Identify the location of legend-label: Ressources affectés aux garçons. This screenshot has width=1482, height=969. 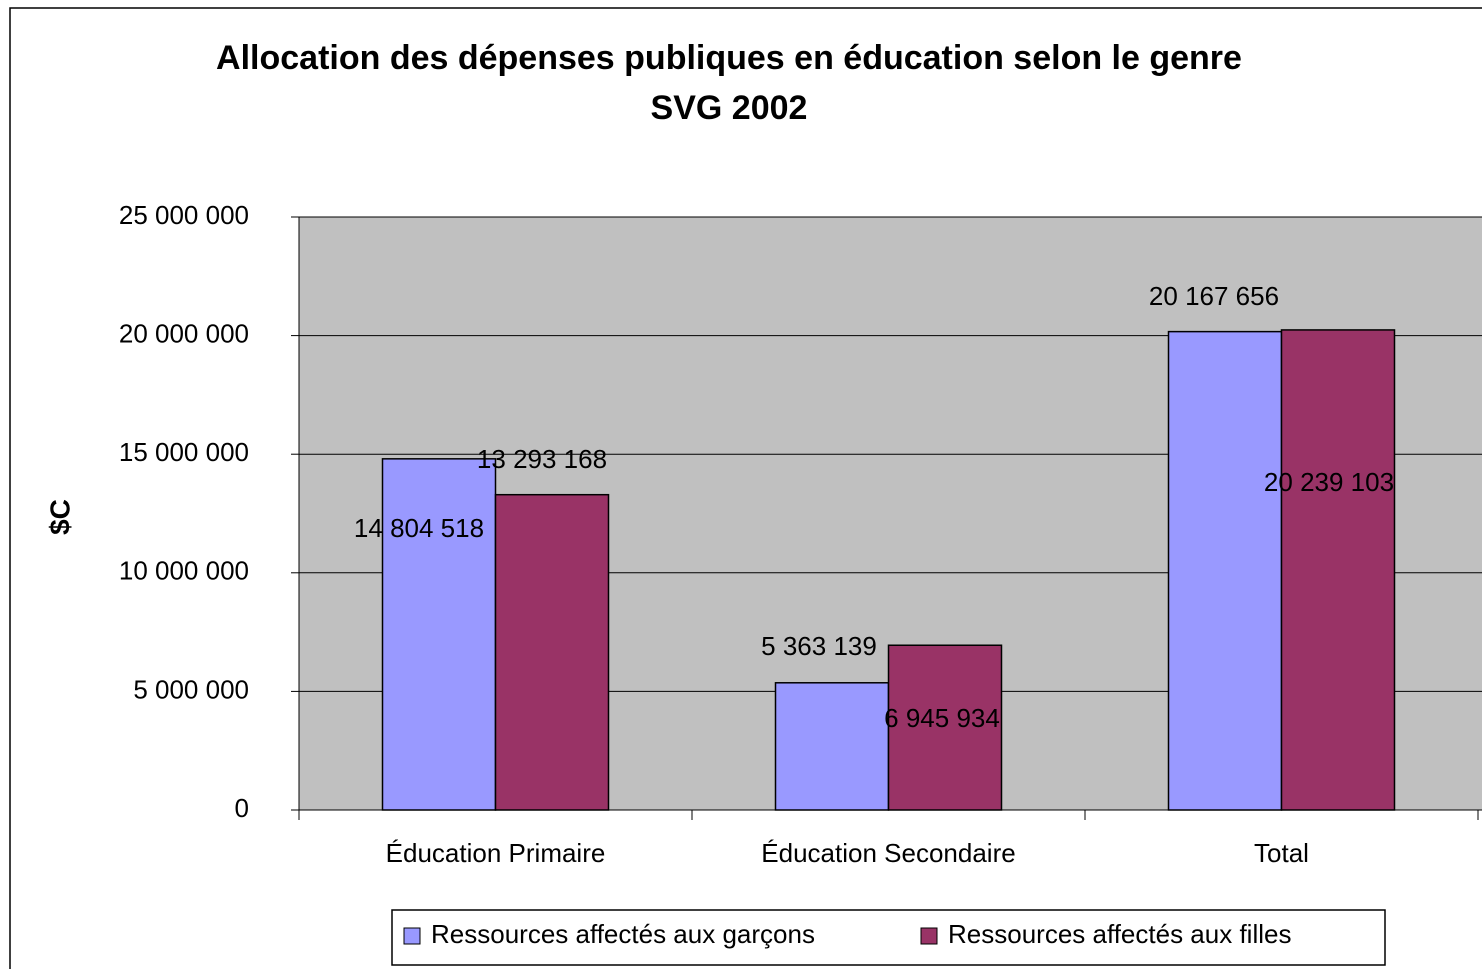
(623, 934).